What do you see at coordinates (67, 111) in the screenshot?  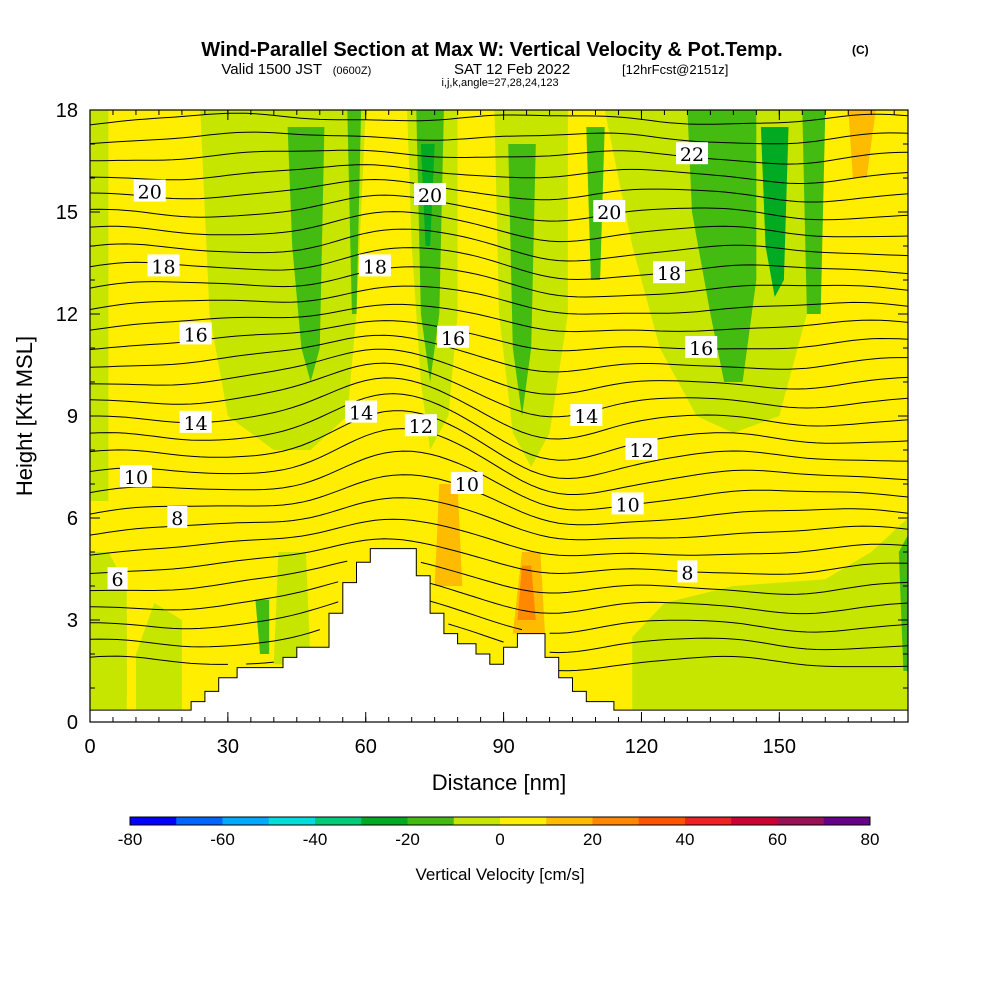 I see `y-tick-label: 18` at bounding box center [67, 111].